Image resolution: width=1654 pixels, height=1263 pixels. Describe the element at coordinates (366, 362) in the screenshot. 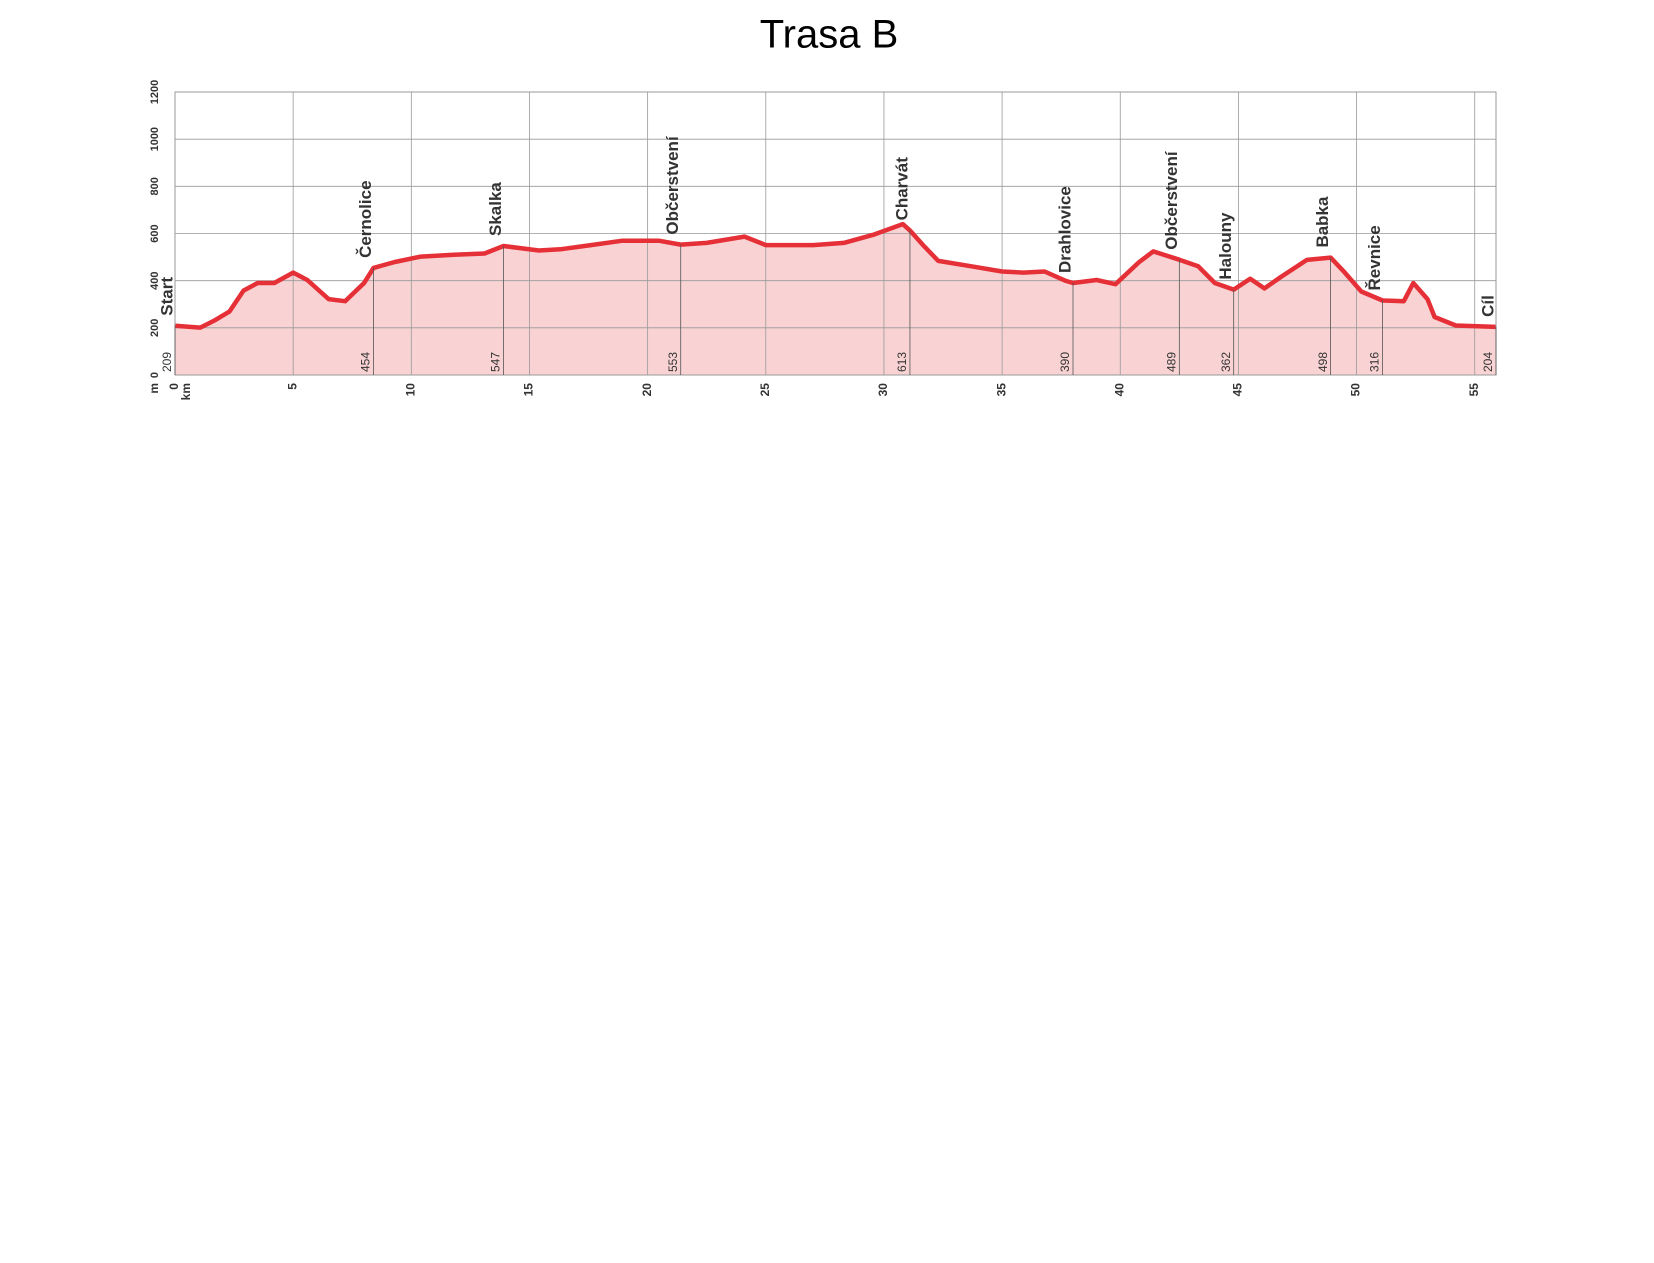

I see `waypoint-elevation: 454` at that location.